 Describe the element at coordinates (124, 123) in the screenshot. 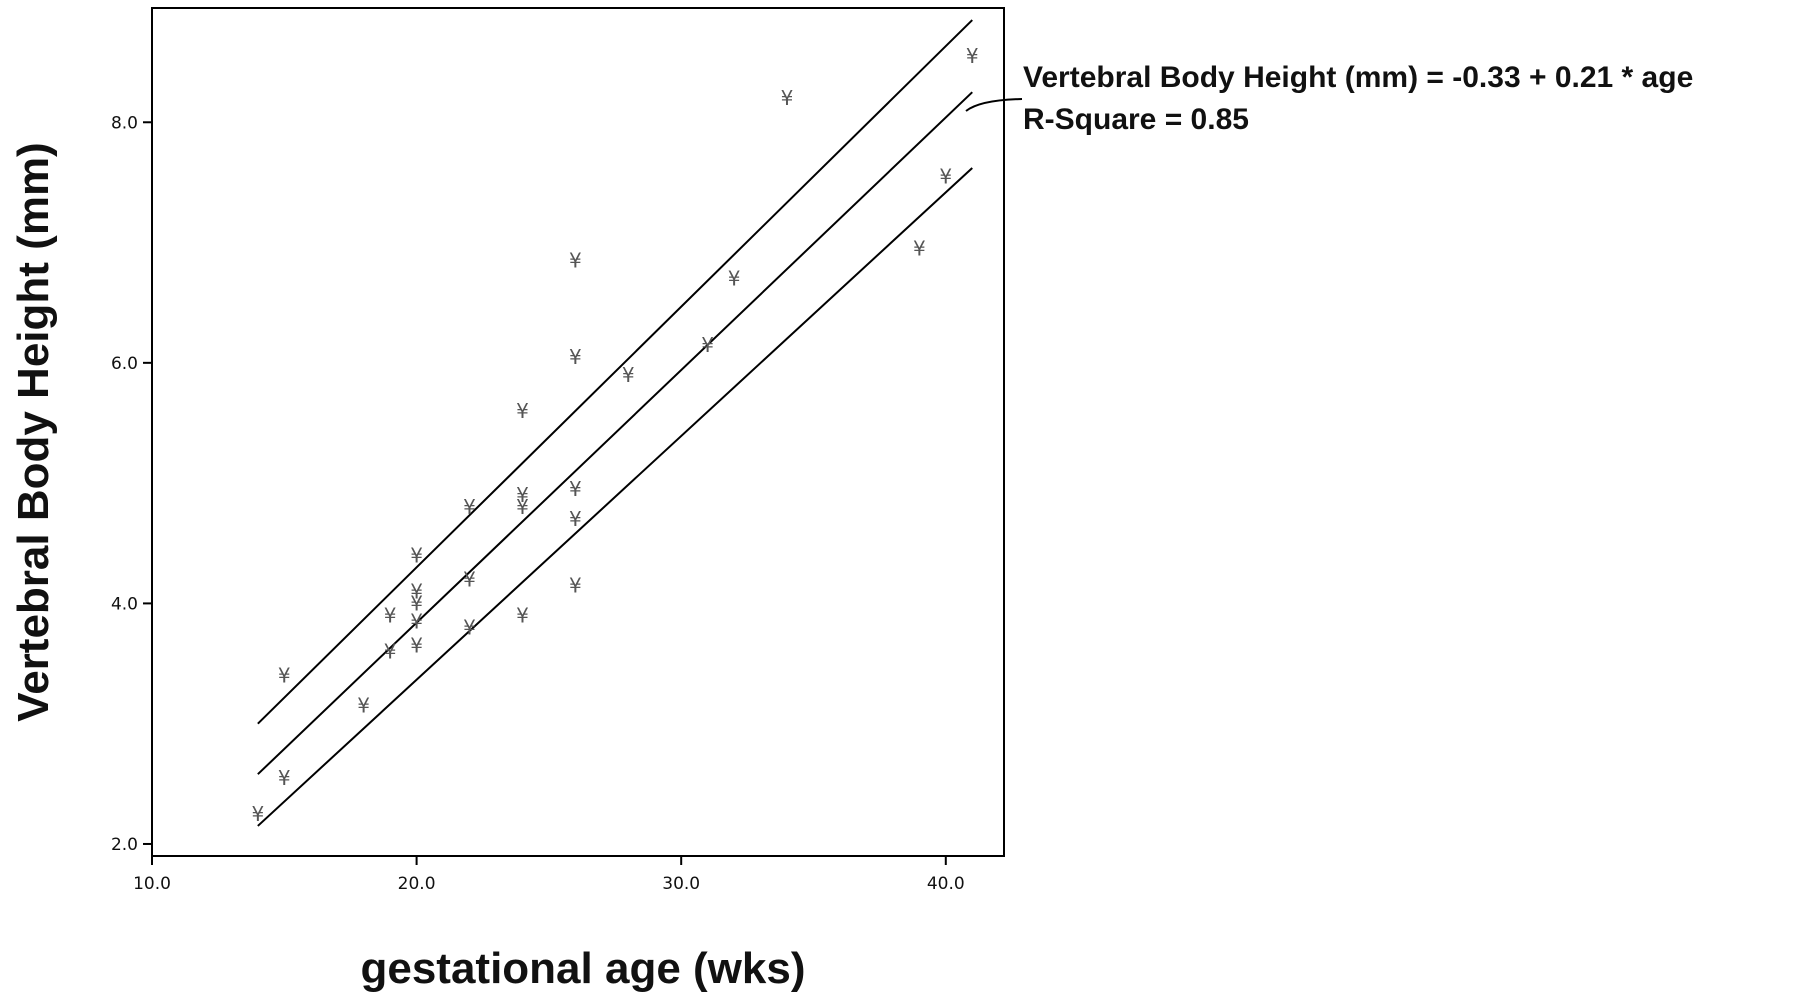

I see `y-tick-label: 8.0` at that location.